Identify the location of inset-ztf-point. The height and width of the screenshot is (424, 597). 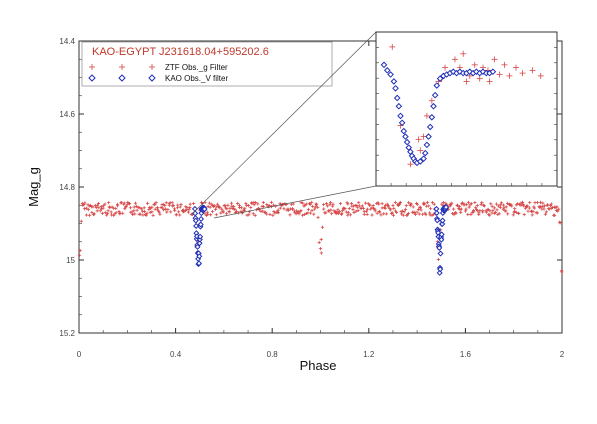
(522, 73).